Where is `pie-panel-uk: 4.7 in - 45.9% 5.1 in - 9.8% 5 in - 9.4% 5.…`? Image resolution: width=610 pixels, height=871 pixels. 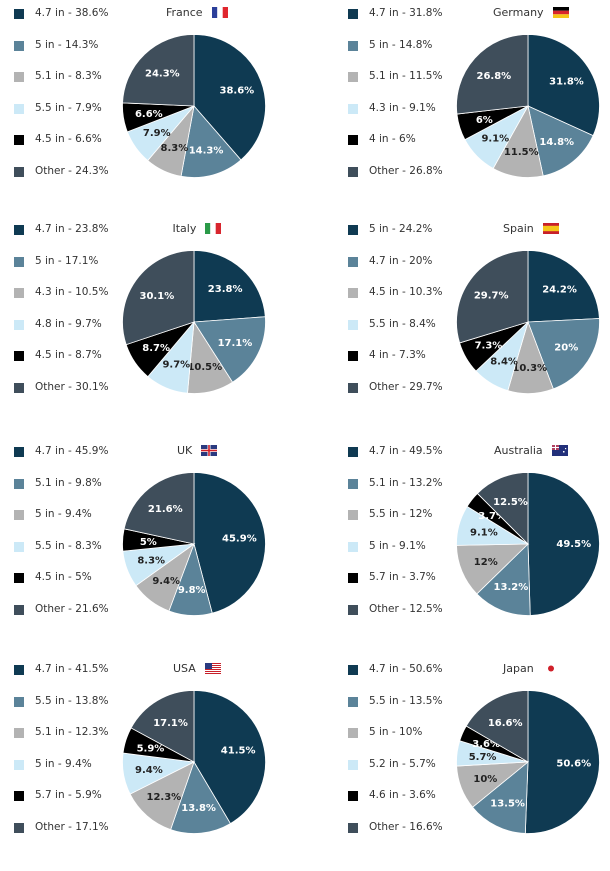
pie-panel-uk: 4.7 in - 45.9% 5.1 in - 9.8% 5 in - 9.4% 5.… is located at coordinates (152, 545).